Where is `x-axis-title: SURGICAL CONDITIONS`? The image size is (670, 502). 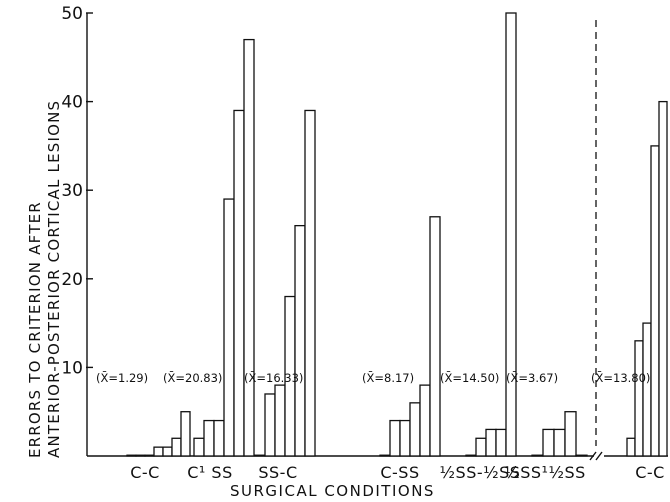 x-axis-title: SURGICAL CONDITIONS is located at coordinates (332, 491).